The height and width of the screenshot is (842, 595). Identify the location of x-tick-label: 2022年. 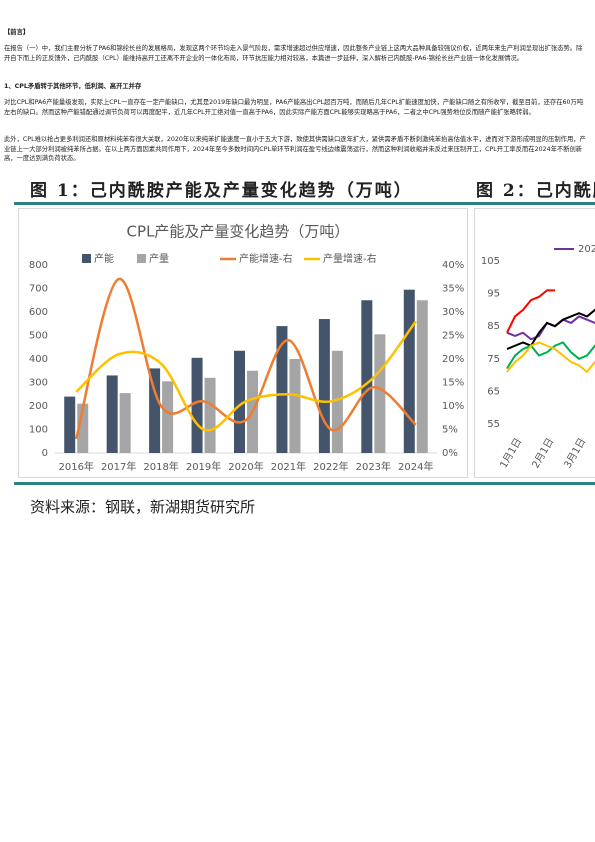
(330, 466).